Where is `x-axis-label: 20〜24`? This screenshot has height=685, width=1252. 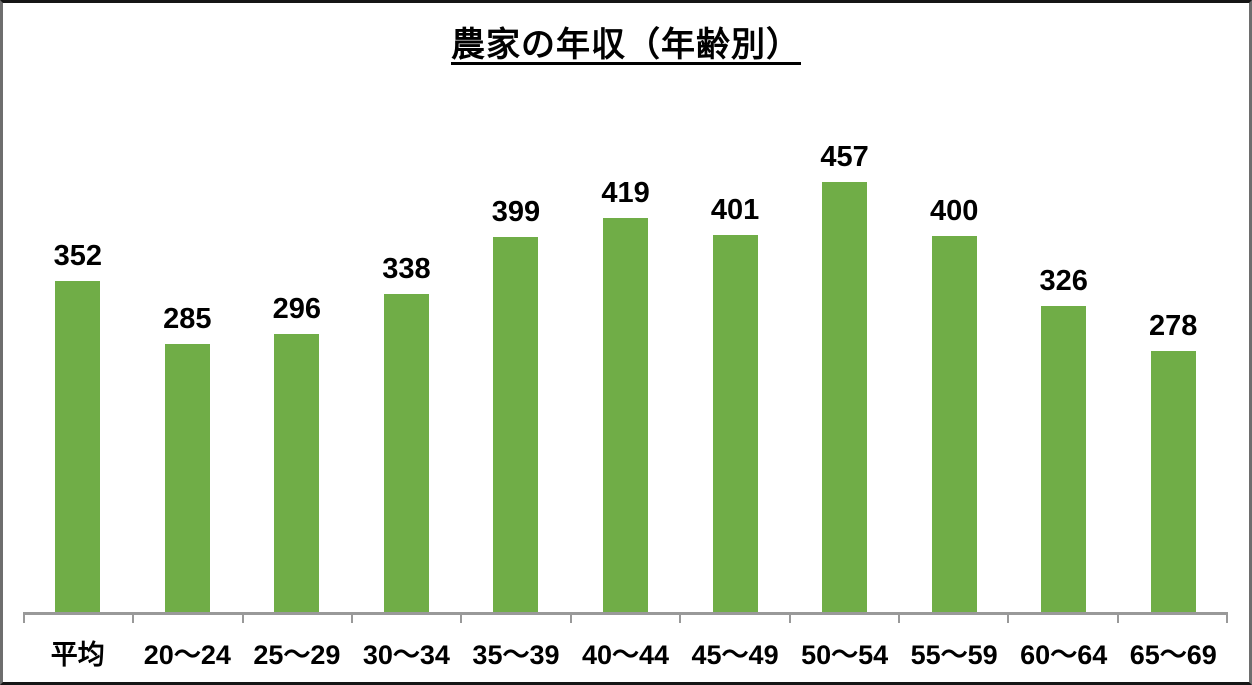 x-axis-label: 20〜24 is located at coordinates (187, 654).